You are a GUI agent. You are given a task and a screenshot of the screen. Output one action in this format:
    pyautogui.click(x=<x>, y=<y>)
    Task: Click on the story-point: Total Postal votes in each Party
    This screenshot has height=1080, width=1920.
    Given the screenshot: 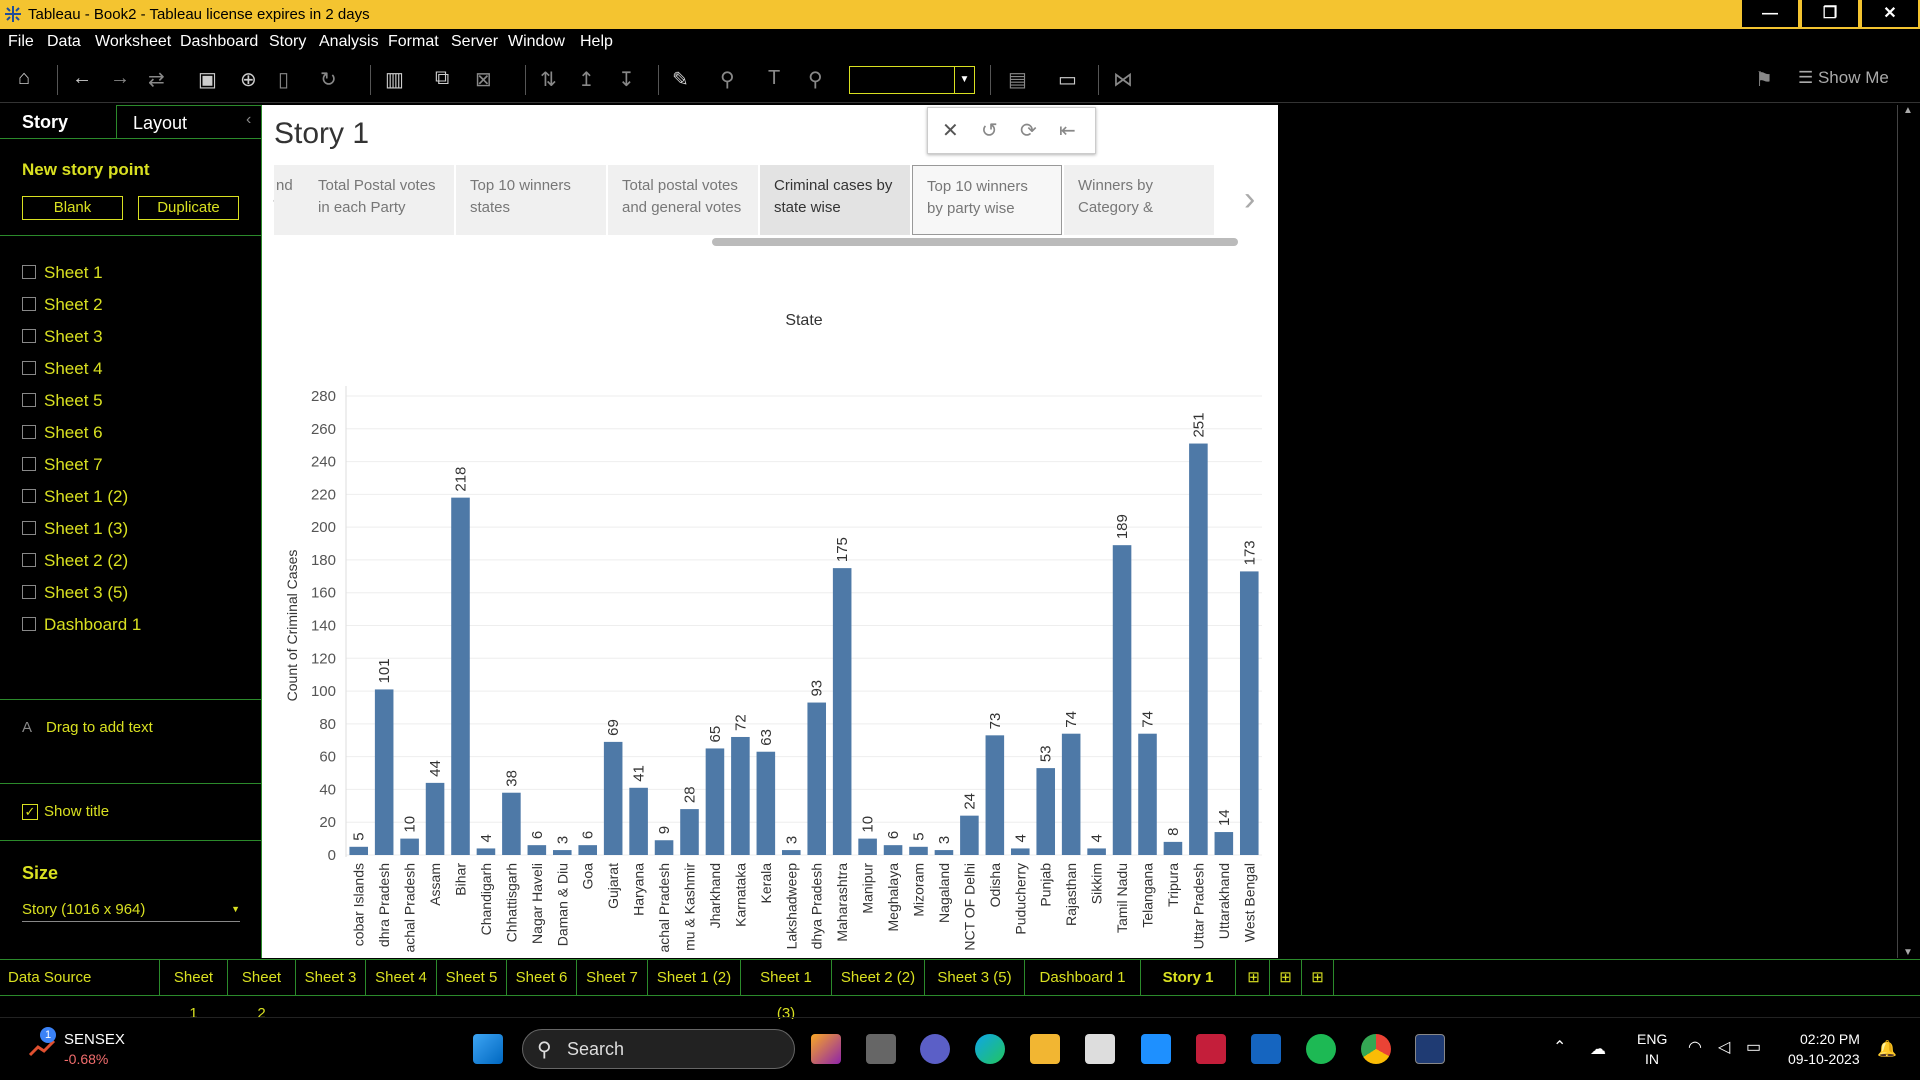 What is the action you would take?
    pyautogui.click(x=379, y=200)
    